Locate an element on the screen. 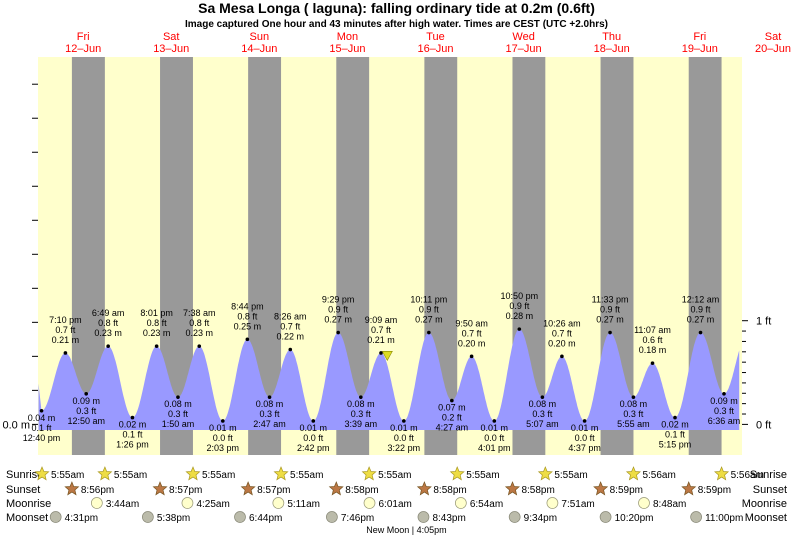  extreme-label-17-2: 0.27 m is located at coordinates (429, 320).